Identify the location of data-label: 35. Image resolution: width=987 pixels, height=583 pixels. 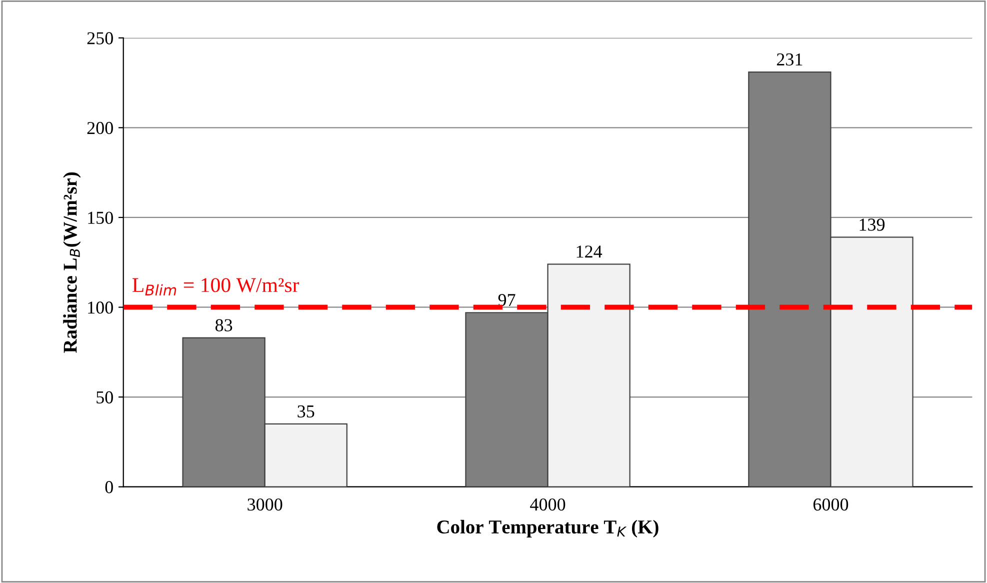
(306, 411).